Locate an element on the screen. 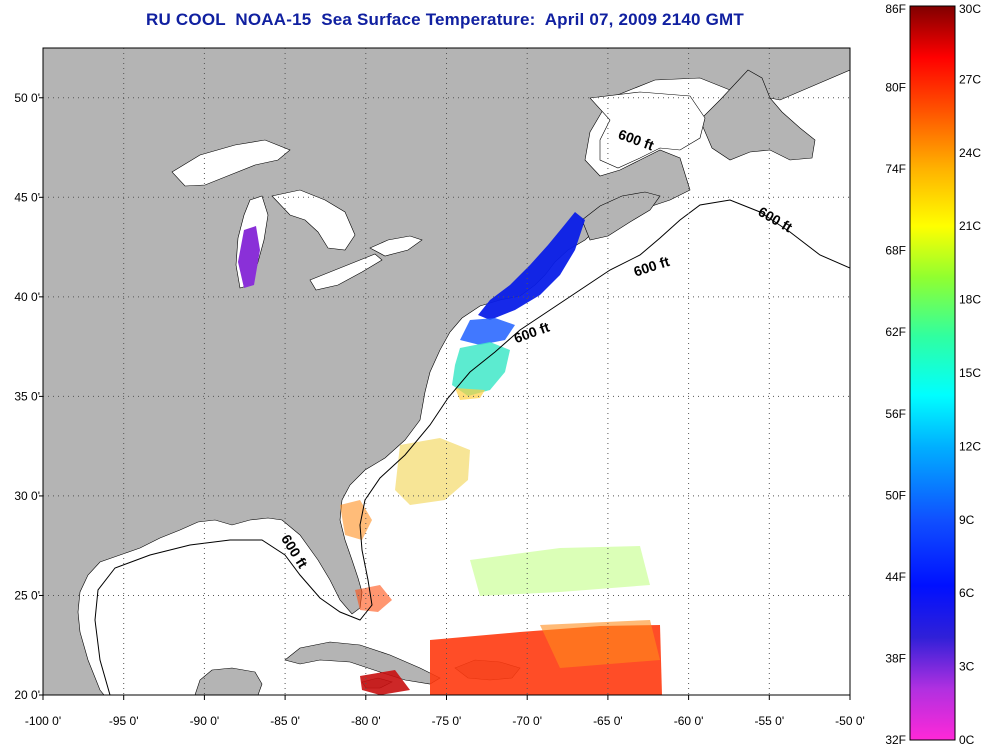 The height and width of the screenshot is (754, 984). colorbar-c-label: 15C is located at coordinates (970, 373).